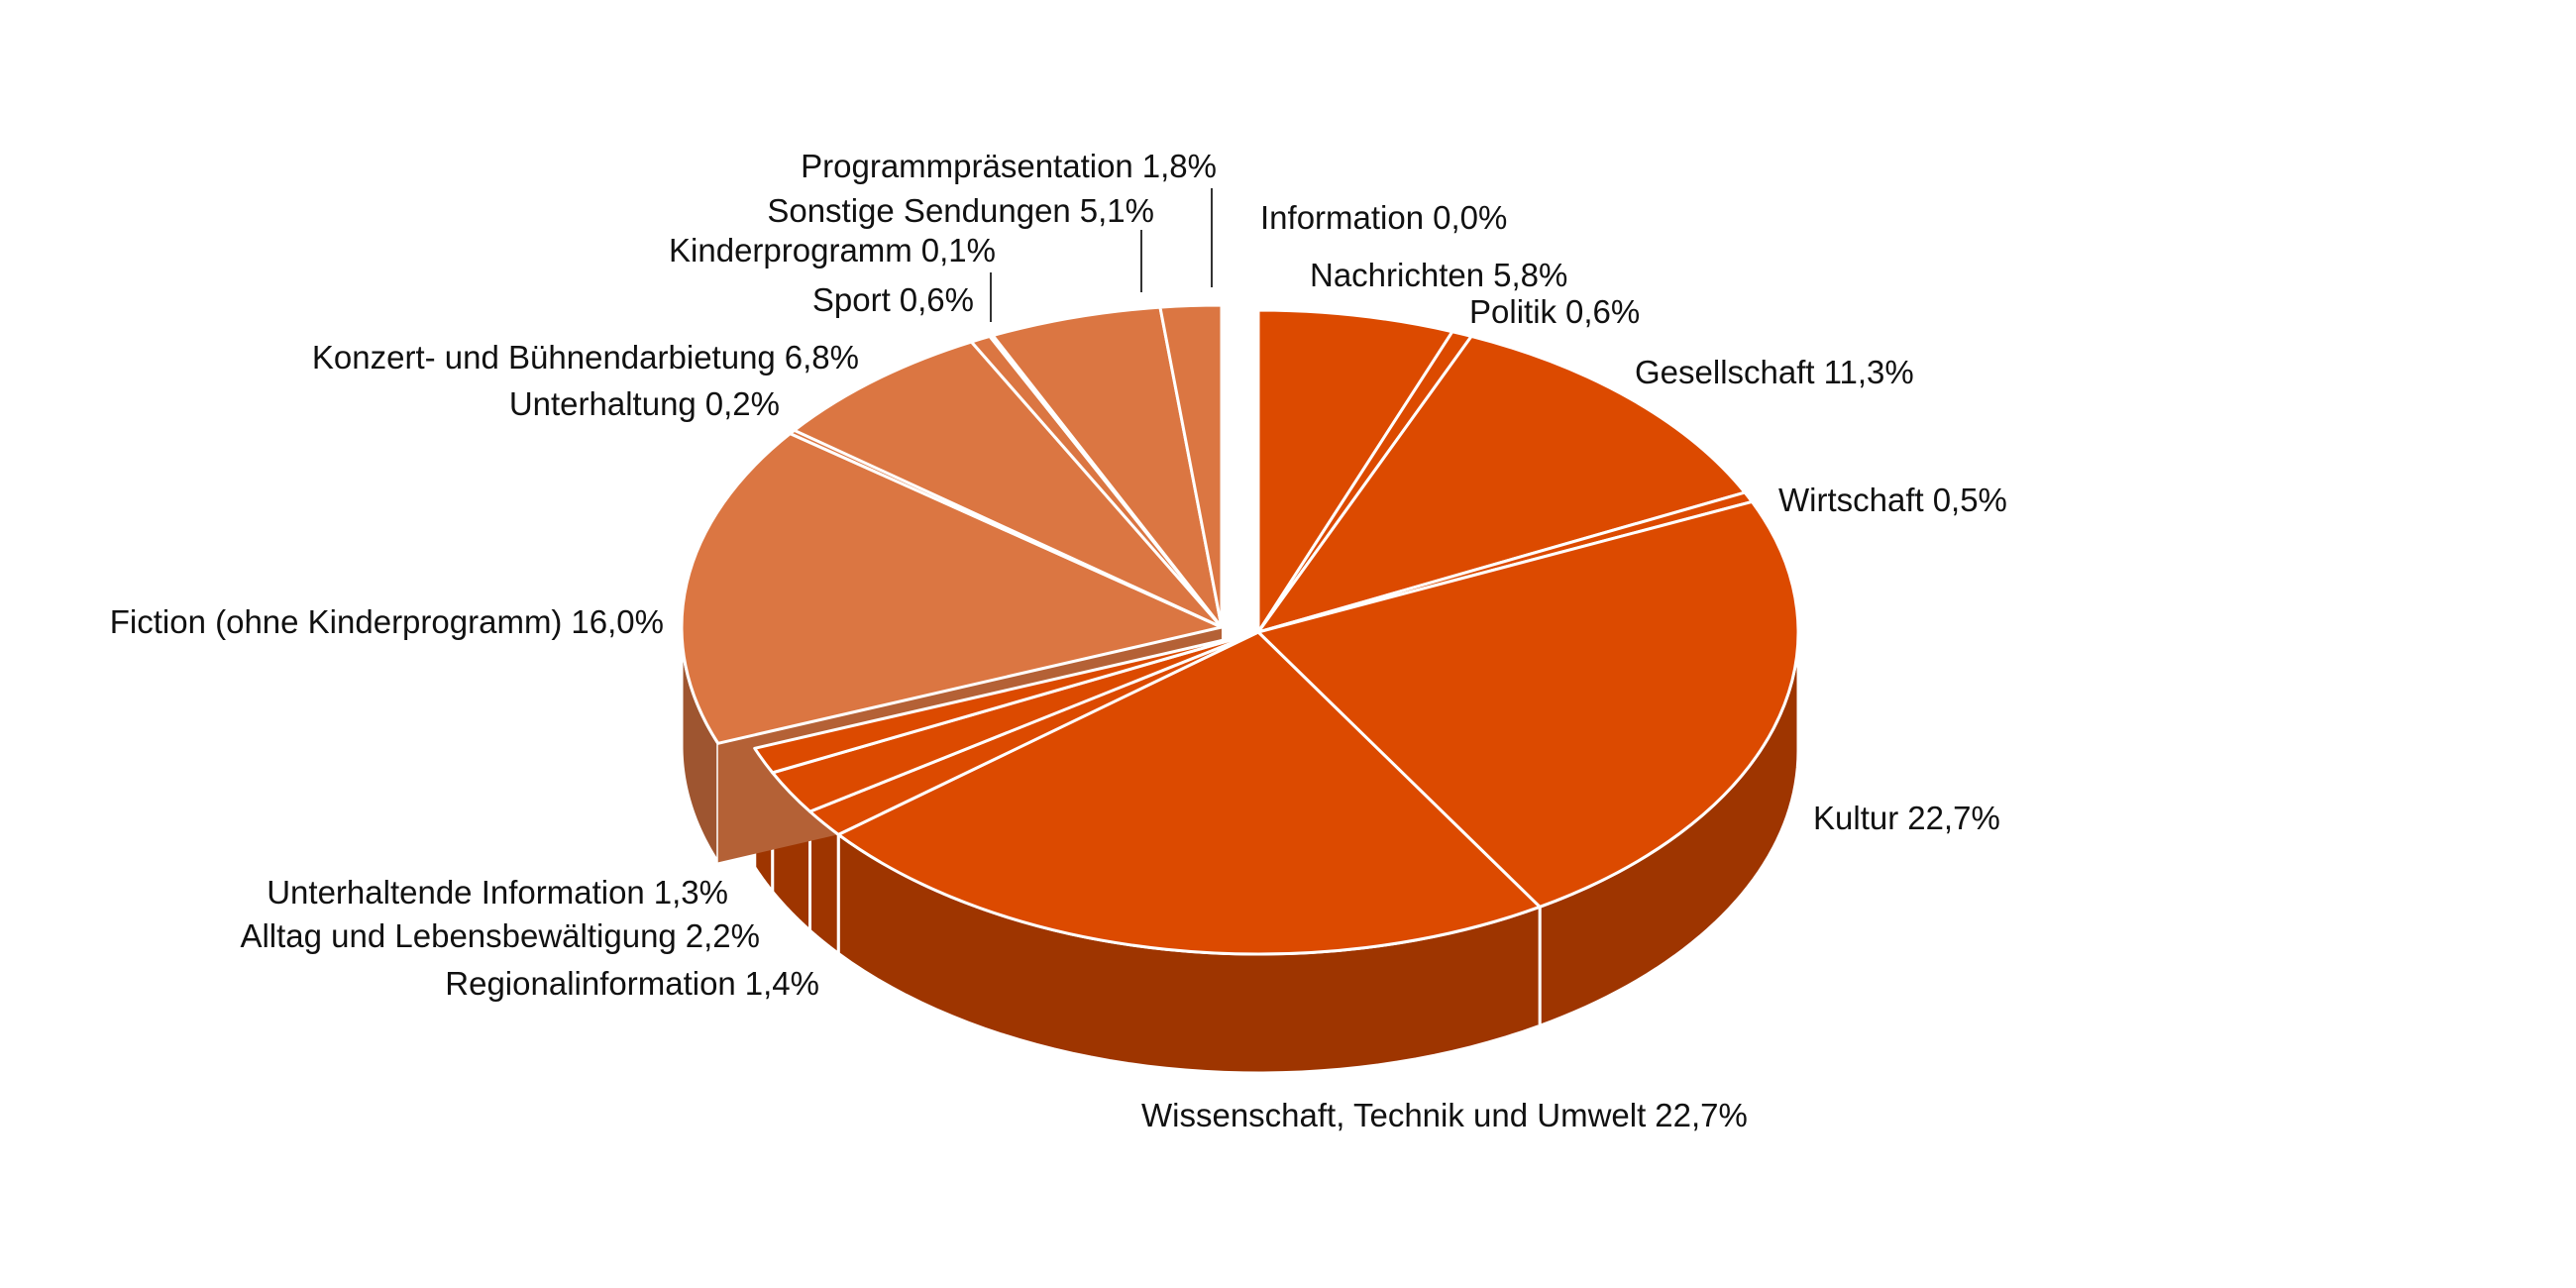 Image resolution: width=2576 pixels, height=1288 pixels. I want to click on slice-label: Nachrichten 5,8%, so click(1438, 275).